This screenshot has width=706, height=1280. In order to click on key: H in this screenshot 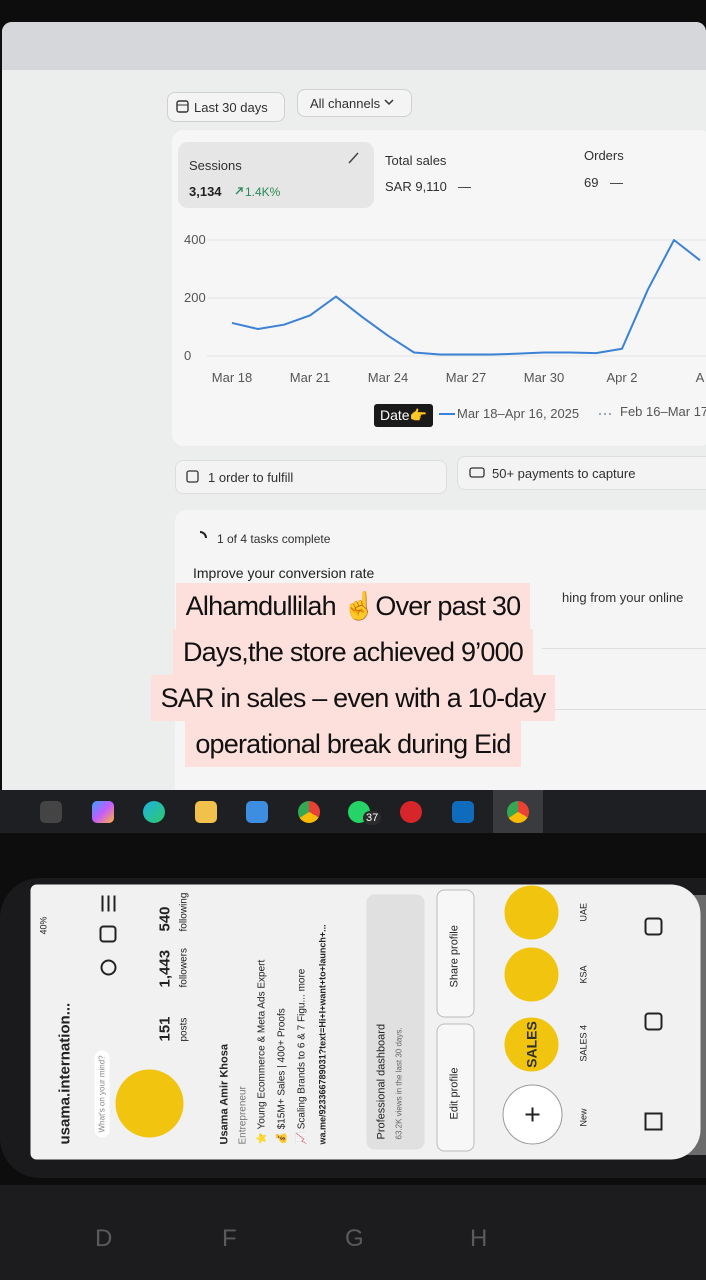, I will do `click(479, 1238)`.